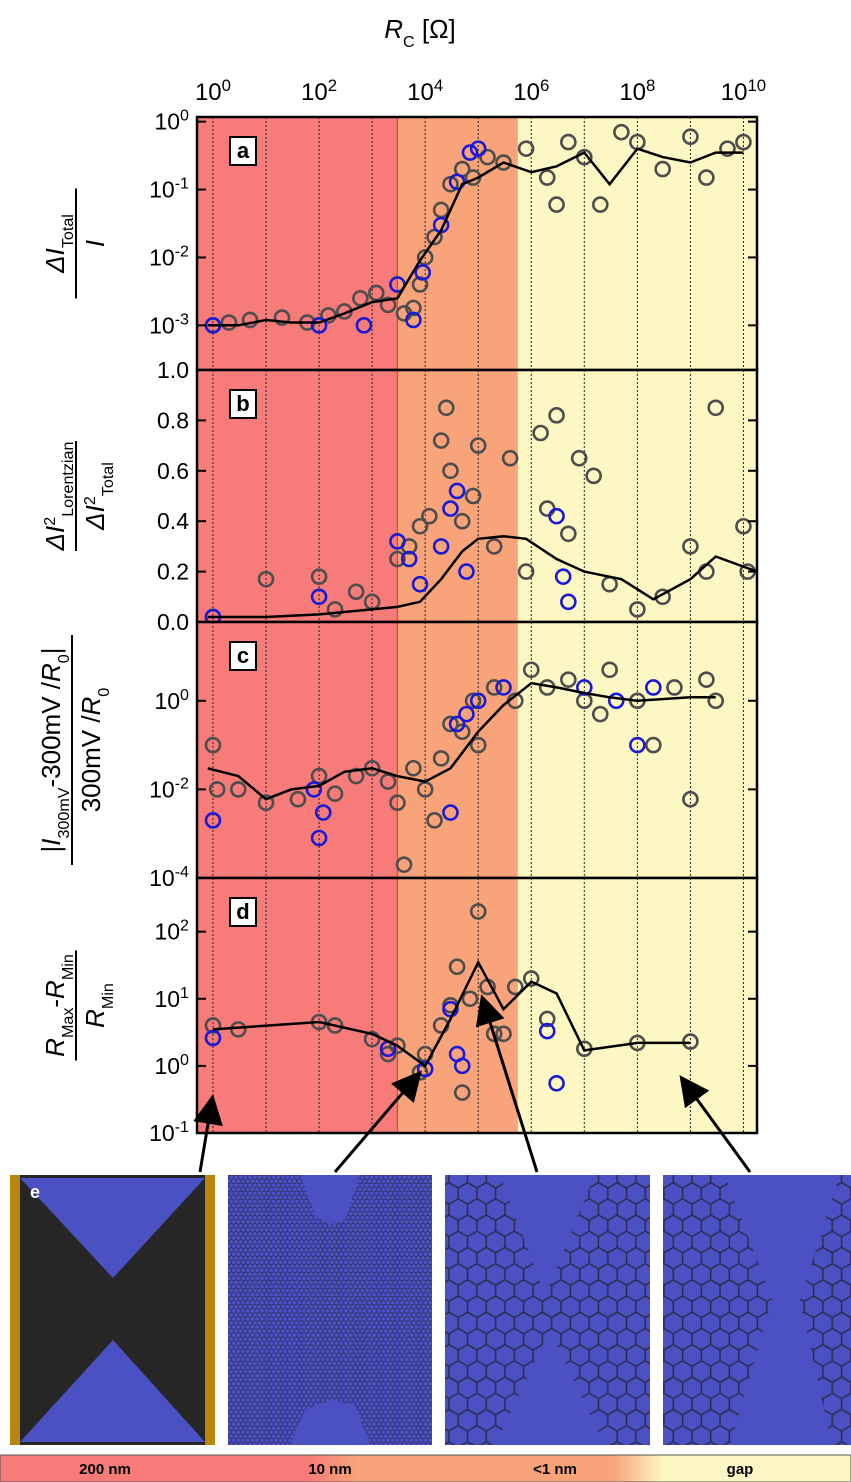 The width and height of the screenshot is (851, 1482). I want to click on y-tick-label: 10⁻⁴, so click(169, 877).